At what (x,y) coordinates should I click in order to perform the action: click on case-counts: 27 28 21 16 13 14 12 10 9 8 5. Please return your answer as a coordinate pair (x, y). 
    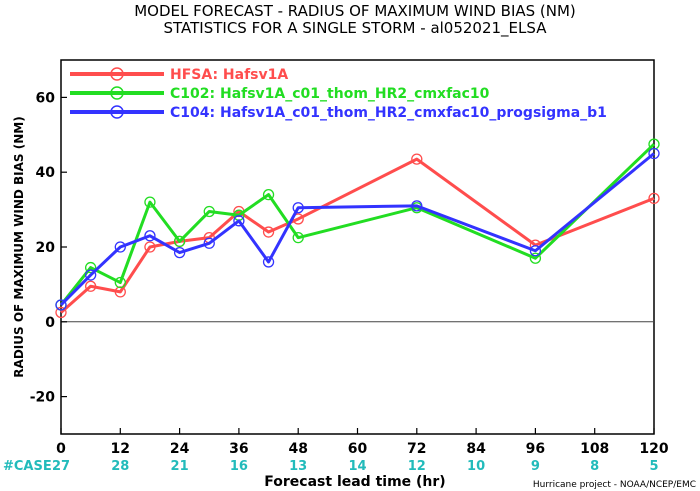
    Looking at the image, I should click on (355, 466).